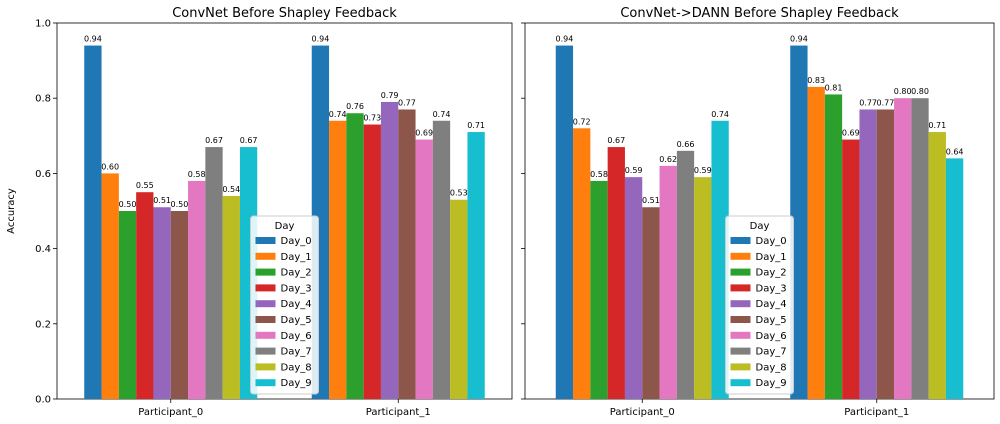 The width and height of the screenshot is (1000, 424). Describe the element at coordinates (43, 24) in the screenshot. I see `y-tick-label: 1.0` at that location.